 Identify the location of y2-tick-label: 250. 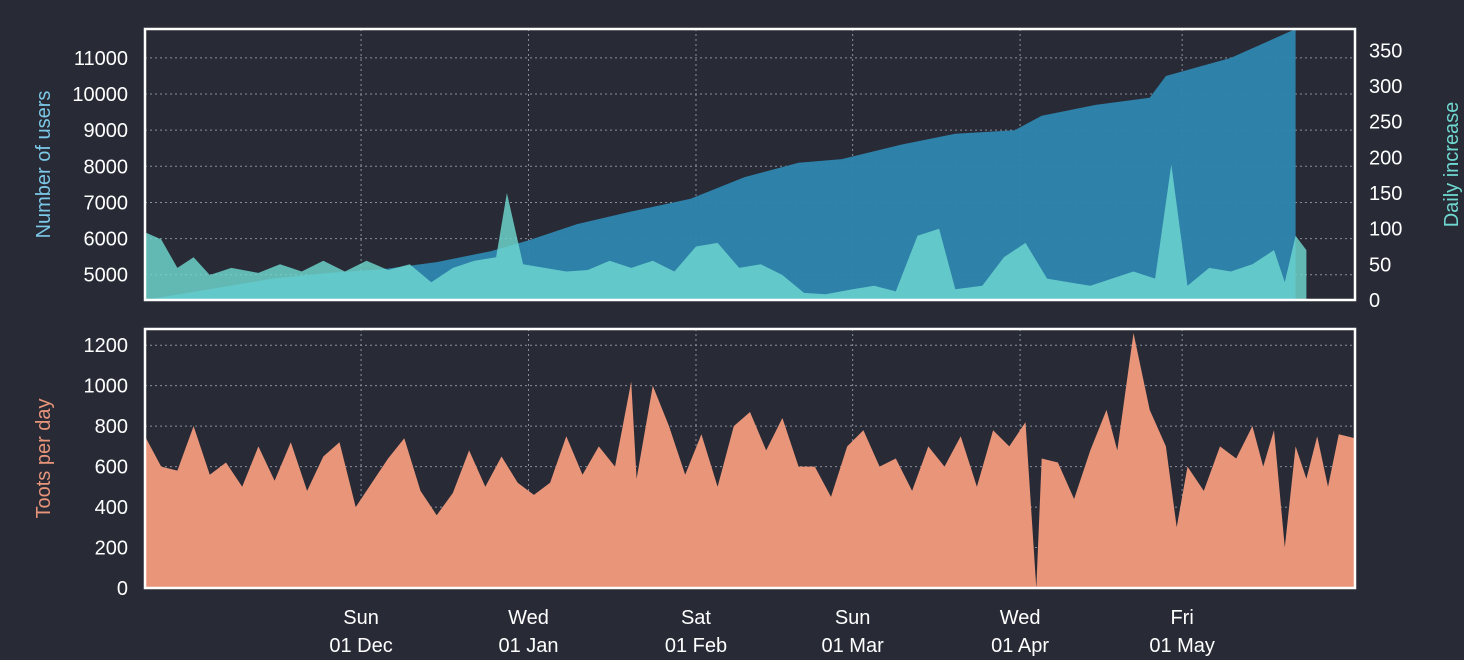
(1385, 123).